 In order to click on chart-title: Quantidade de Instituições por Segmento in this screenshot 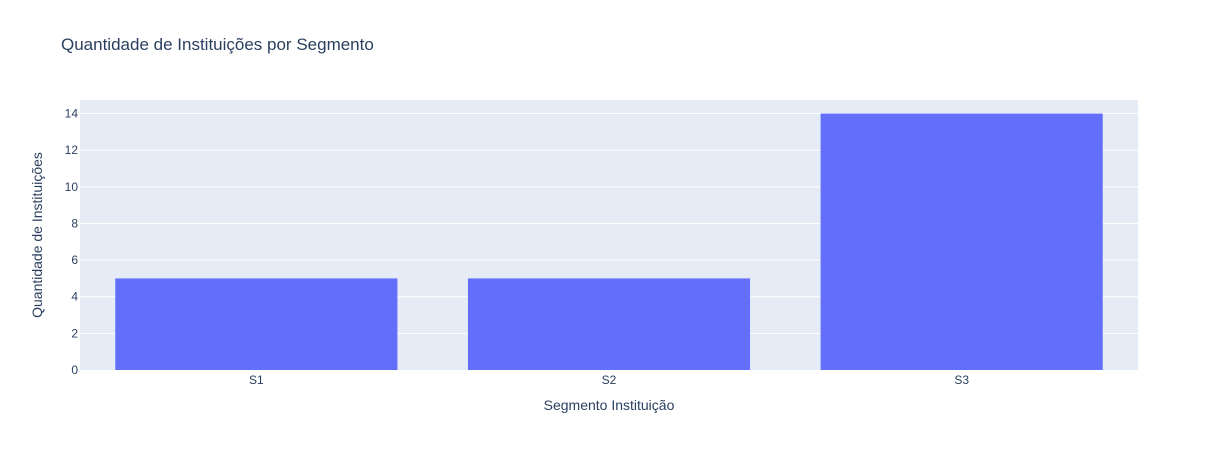, I will do `click(217, 44)`.